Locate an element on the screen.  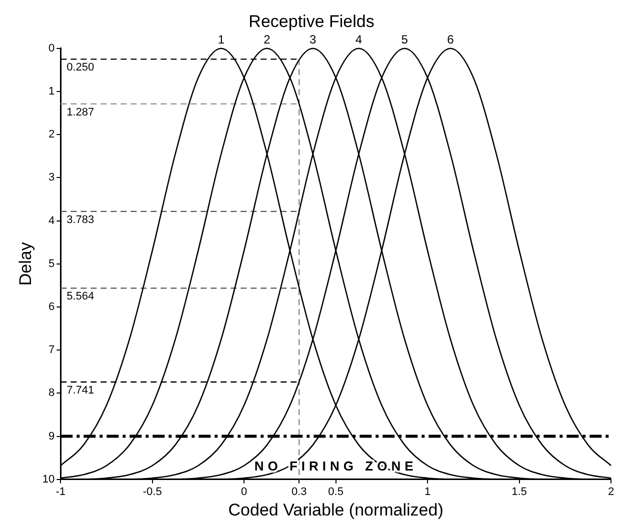
series-label: 6 is located at coordinates (450, 39).